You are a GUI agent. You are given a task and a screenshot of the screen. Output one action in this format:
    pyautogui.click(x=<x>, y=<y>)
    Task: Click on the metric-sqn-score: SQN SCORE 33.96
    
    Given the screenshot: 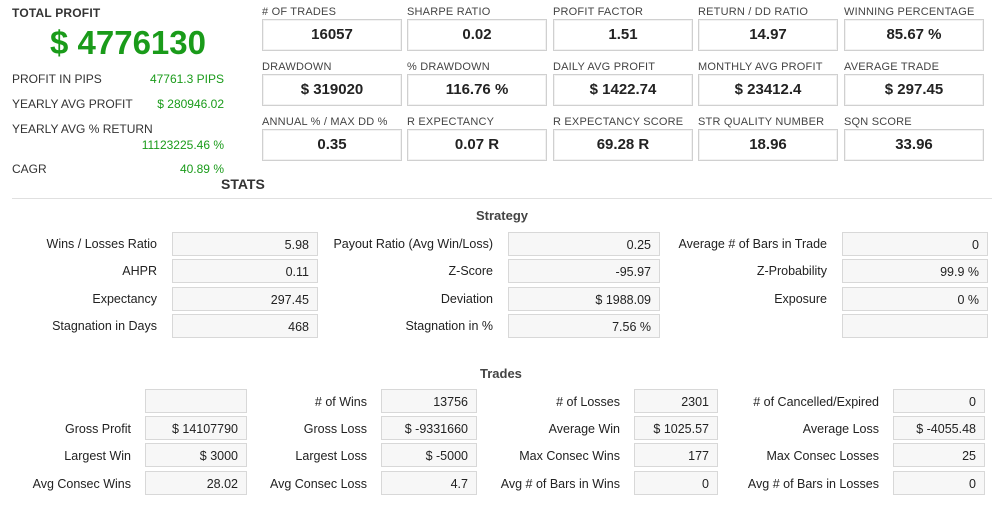 What is the action you would take?
    pyautogui.click(x=914, y=138)
    